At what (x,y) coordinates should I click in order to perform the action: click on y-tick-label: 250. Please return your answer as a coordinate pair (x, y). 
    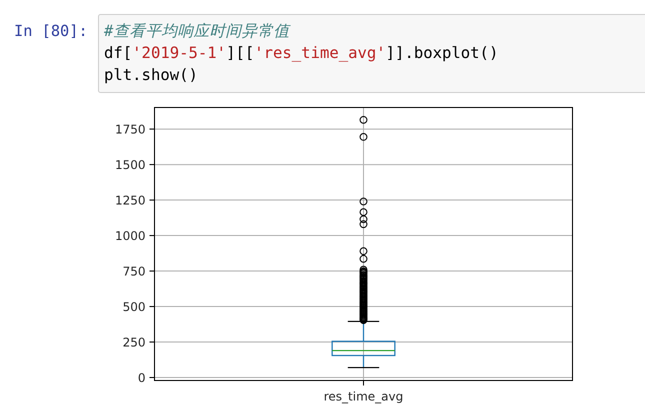
    Looking at the image, I should click on (134, 342).